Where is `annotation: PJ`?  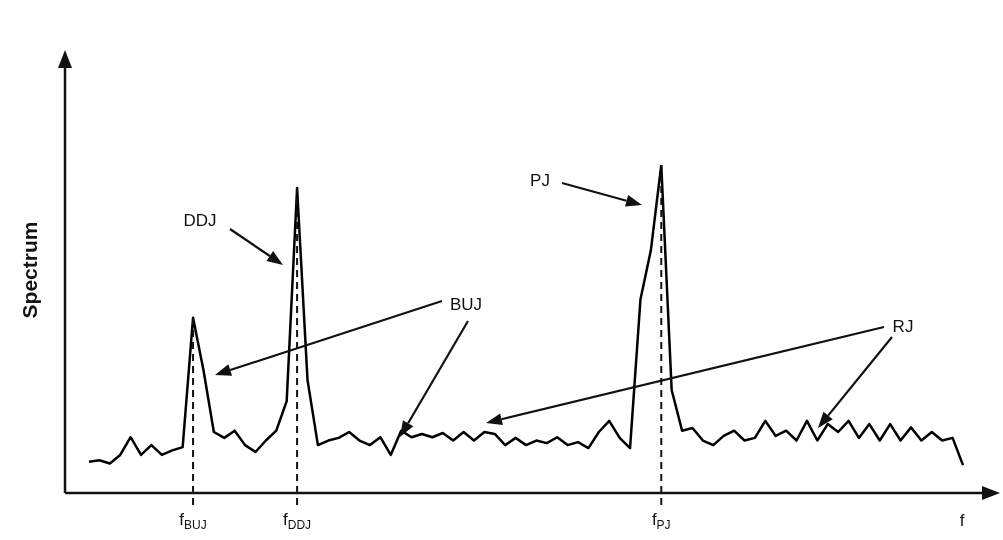
annotation: PJ is located at coordinates (540, 181).